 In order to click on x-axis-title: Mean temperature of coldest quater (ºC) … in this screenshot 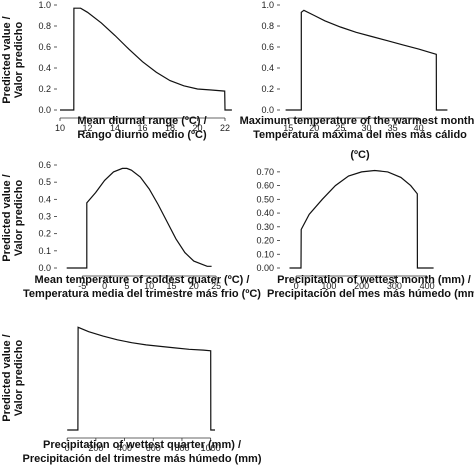, I will do `click(142, 280)`.